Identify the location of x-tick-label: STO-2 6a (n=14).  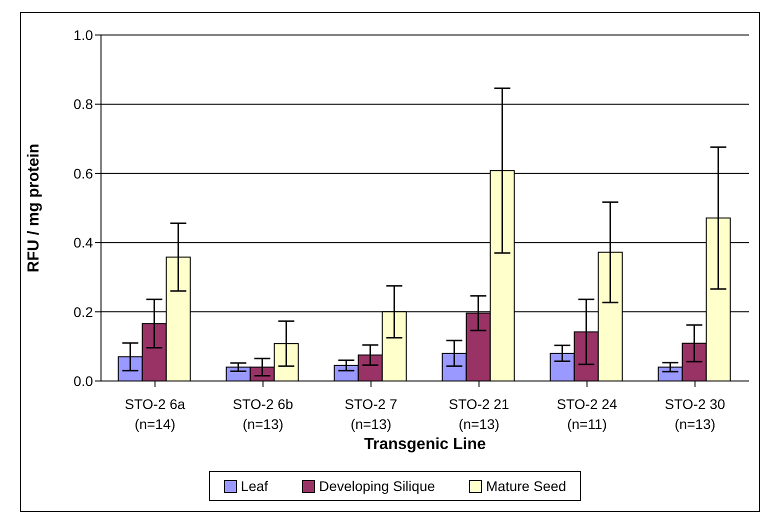
(155, 414).